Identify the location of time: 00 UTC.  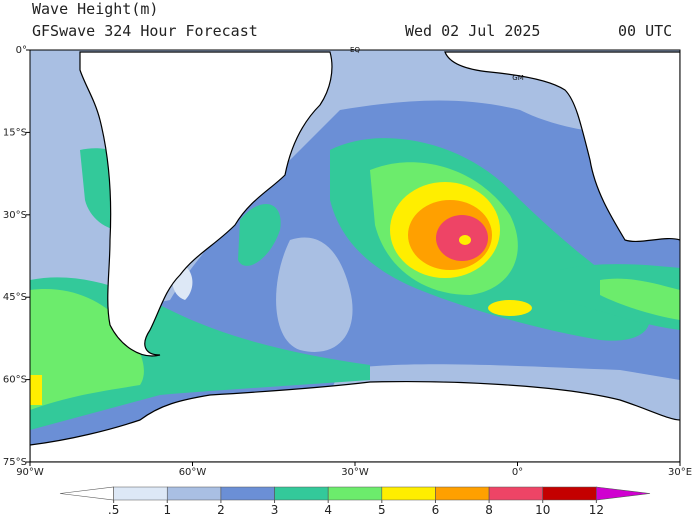
(645, 31).